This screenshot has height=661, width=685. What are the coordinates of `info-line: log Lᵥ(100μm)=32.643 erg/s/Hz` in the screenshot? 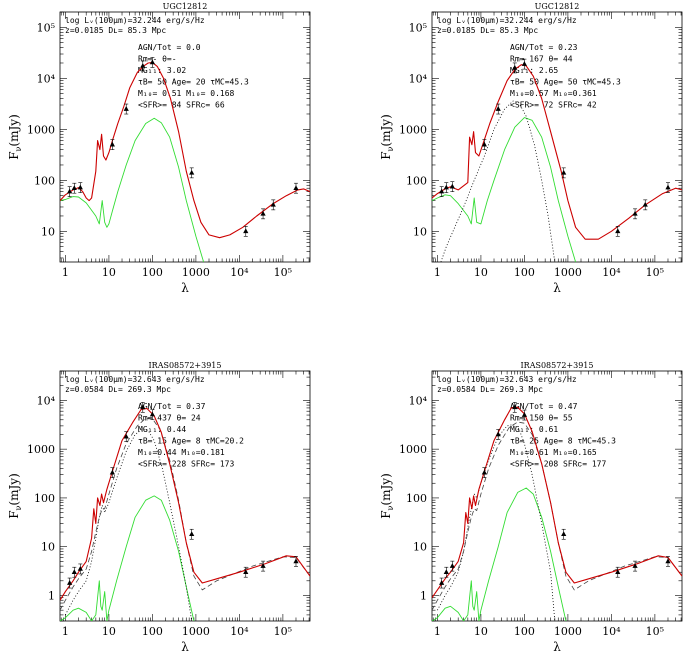 It's located at (507, 379).